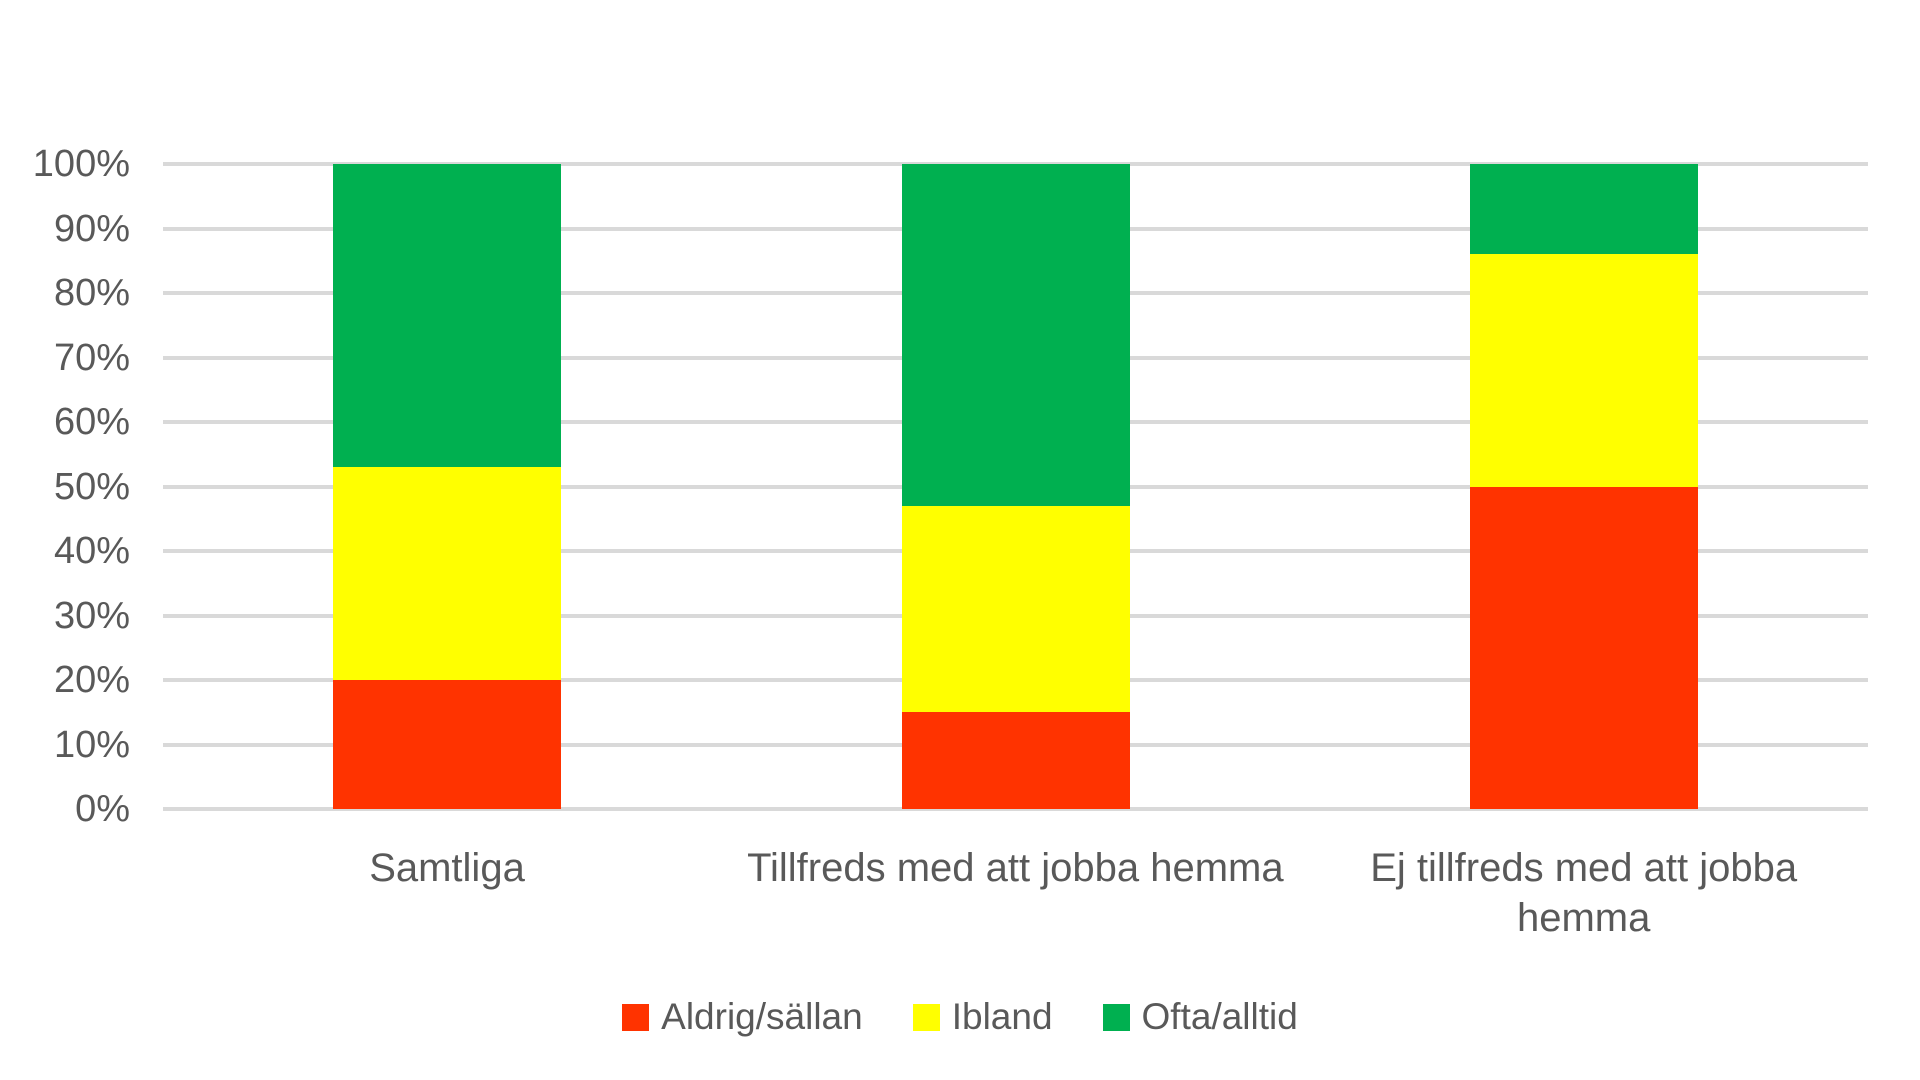  I want to click on legend-item-Aldrig/sällan: Aldrig/sällan, so click(742, 1017).